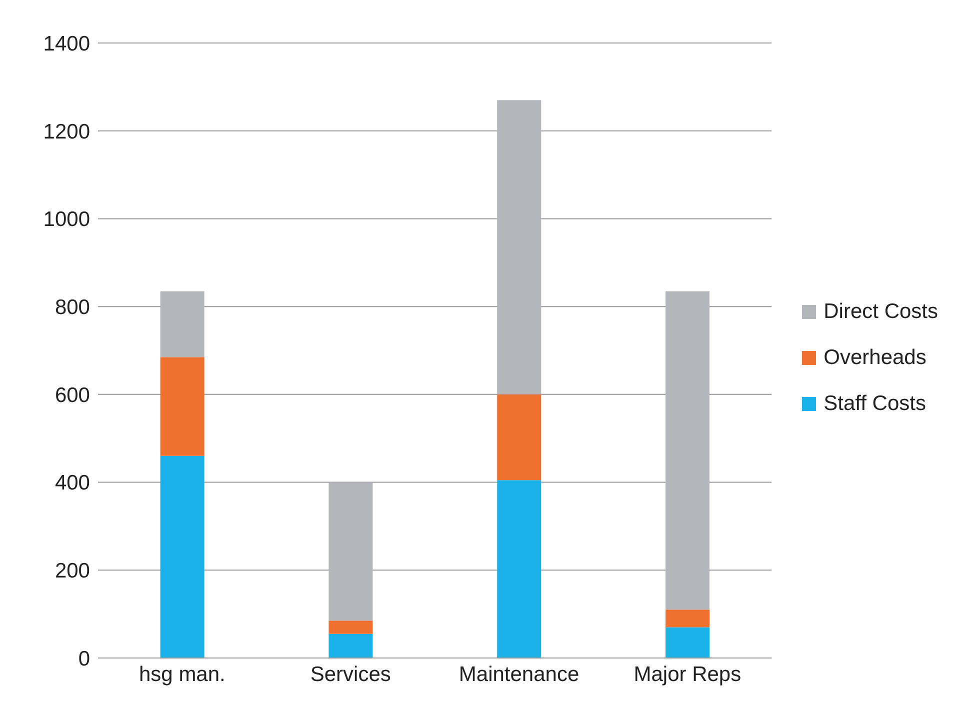 This screenshot has width=957, height=721. What do you see at coordinates (875, 358) in the screenshot?
I see `legend-label: Overheads` at bounding box center [875, 358].